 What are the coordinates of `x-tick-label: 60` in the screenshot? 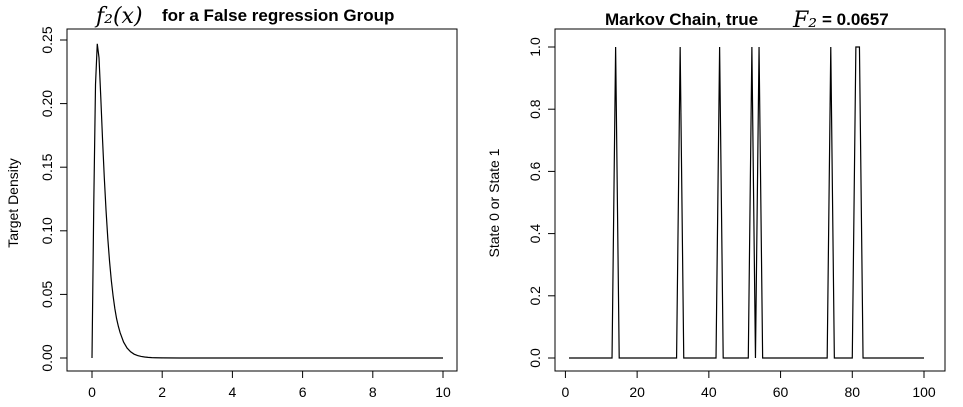 It's located at (781, 392).